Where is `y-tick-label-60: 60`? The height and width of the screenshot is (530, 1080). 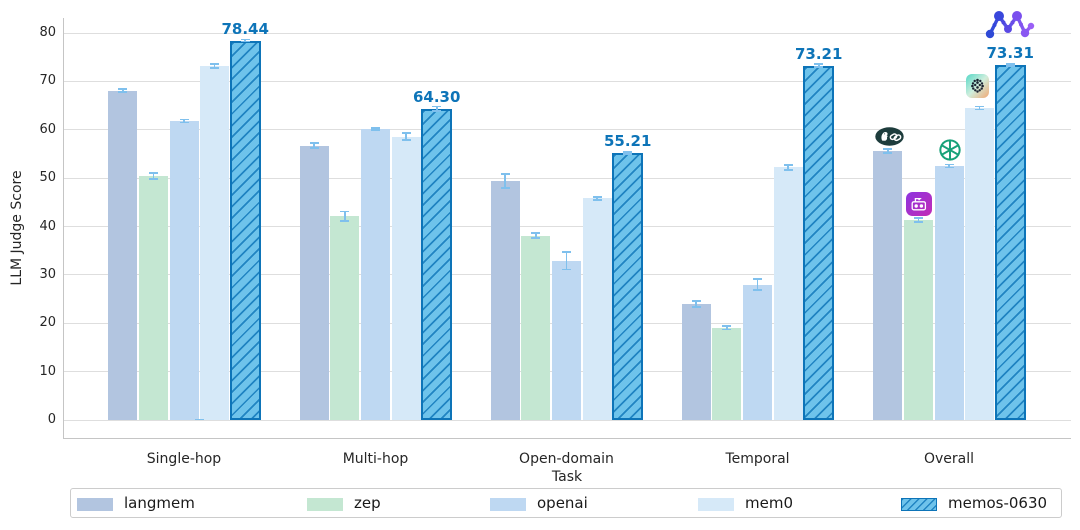 y-tick-label-60: 60 is located at coordinates (47, 129).